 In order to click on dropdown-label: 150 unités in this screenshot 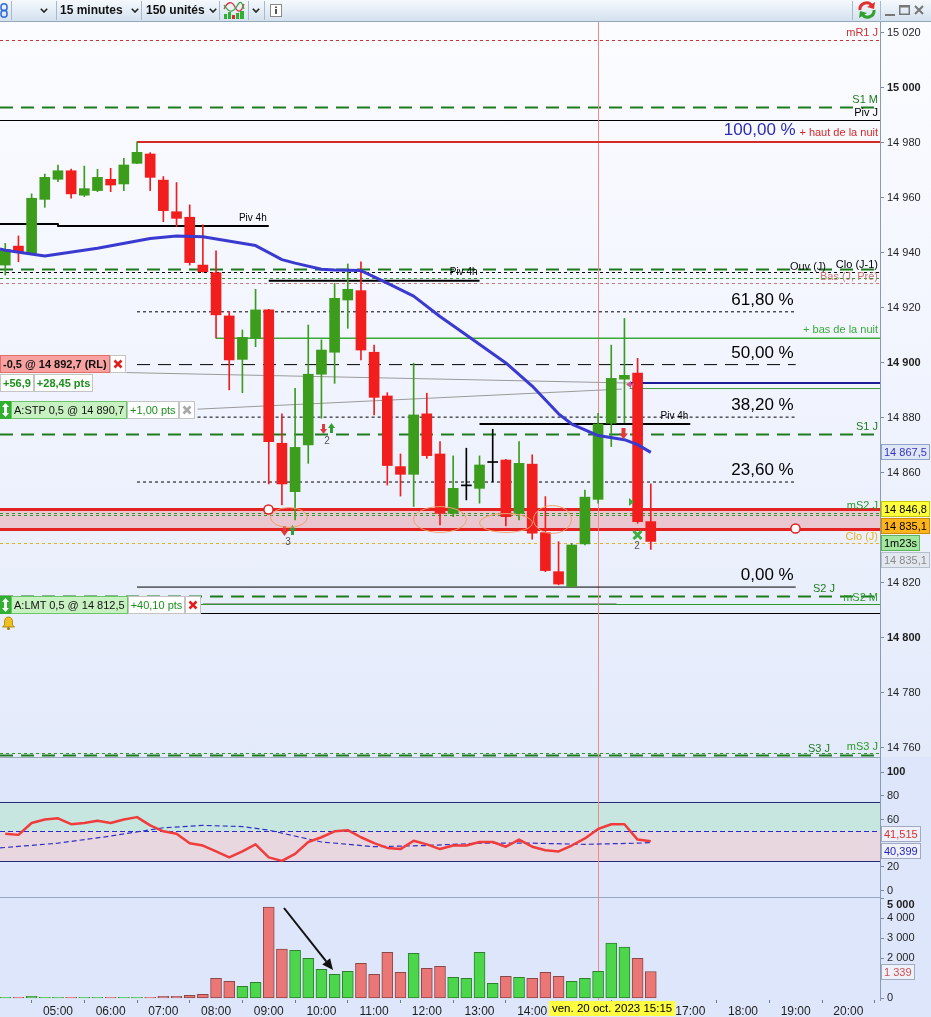, I will do `click(175, 10)`.